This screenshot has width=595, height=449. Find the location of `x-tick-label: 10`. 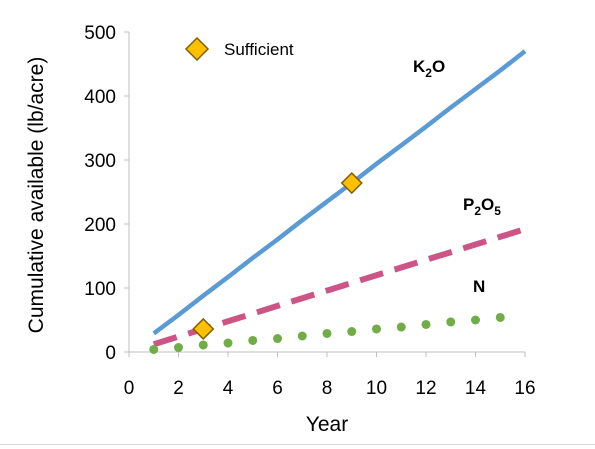

x-tick-label: 10 is located at coordinates (376, 388).